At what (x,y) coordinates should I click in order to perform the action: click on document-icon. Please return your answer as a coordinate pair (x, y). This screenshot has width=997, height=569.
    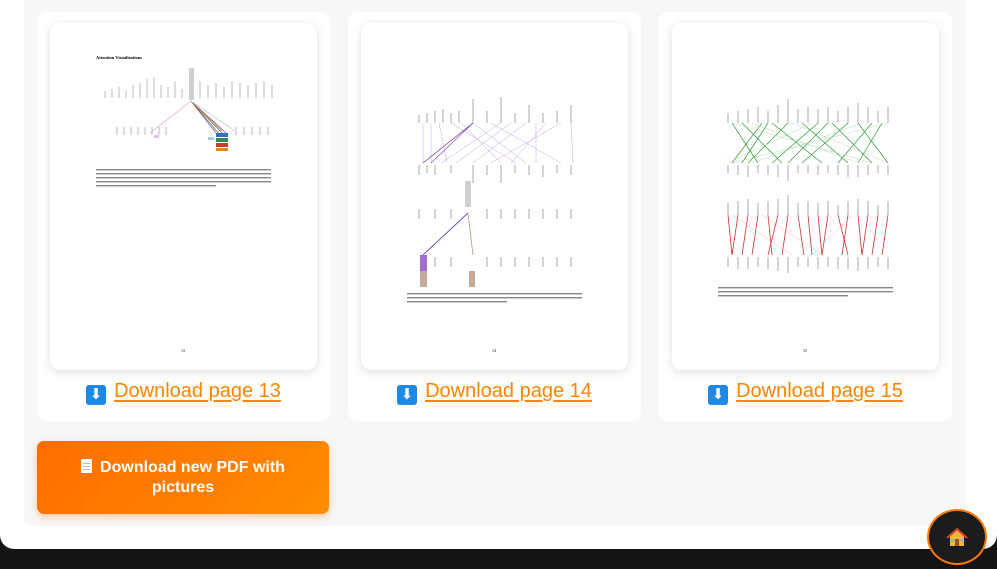
    Looking at the image, I should click on (87, 465).